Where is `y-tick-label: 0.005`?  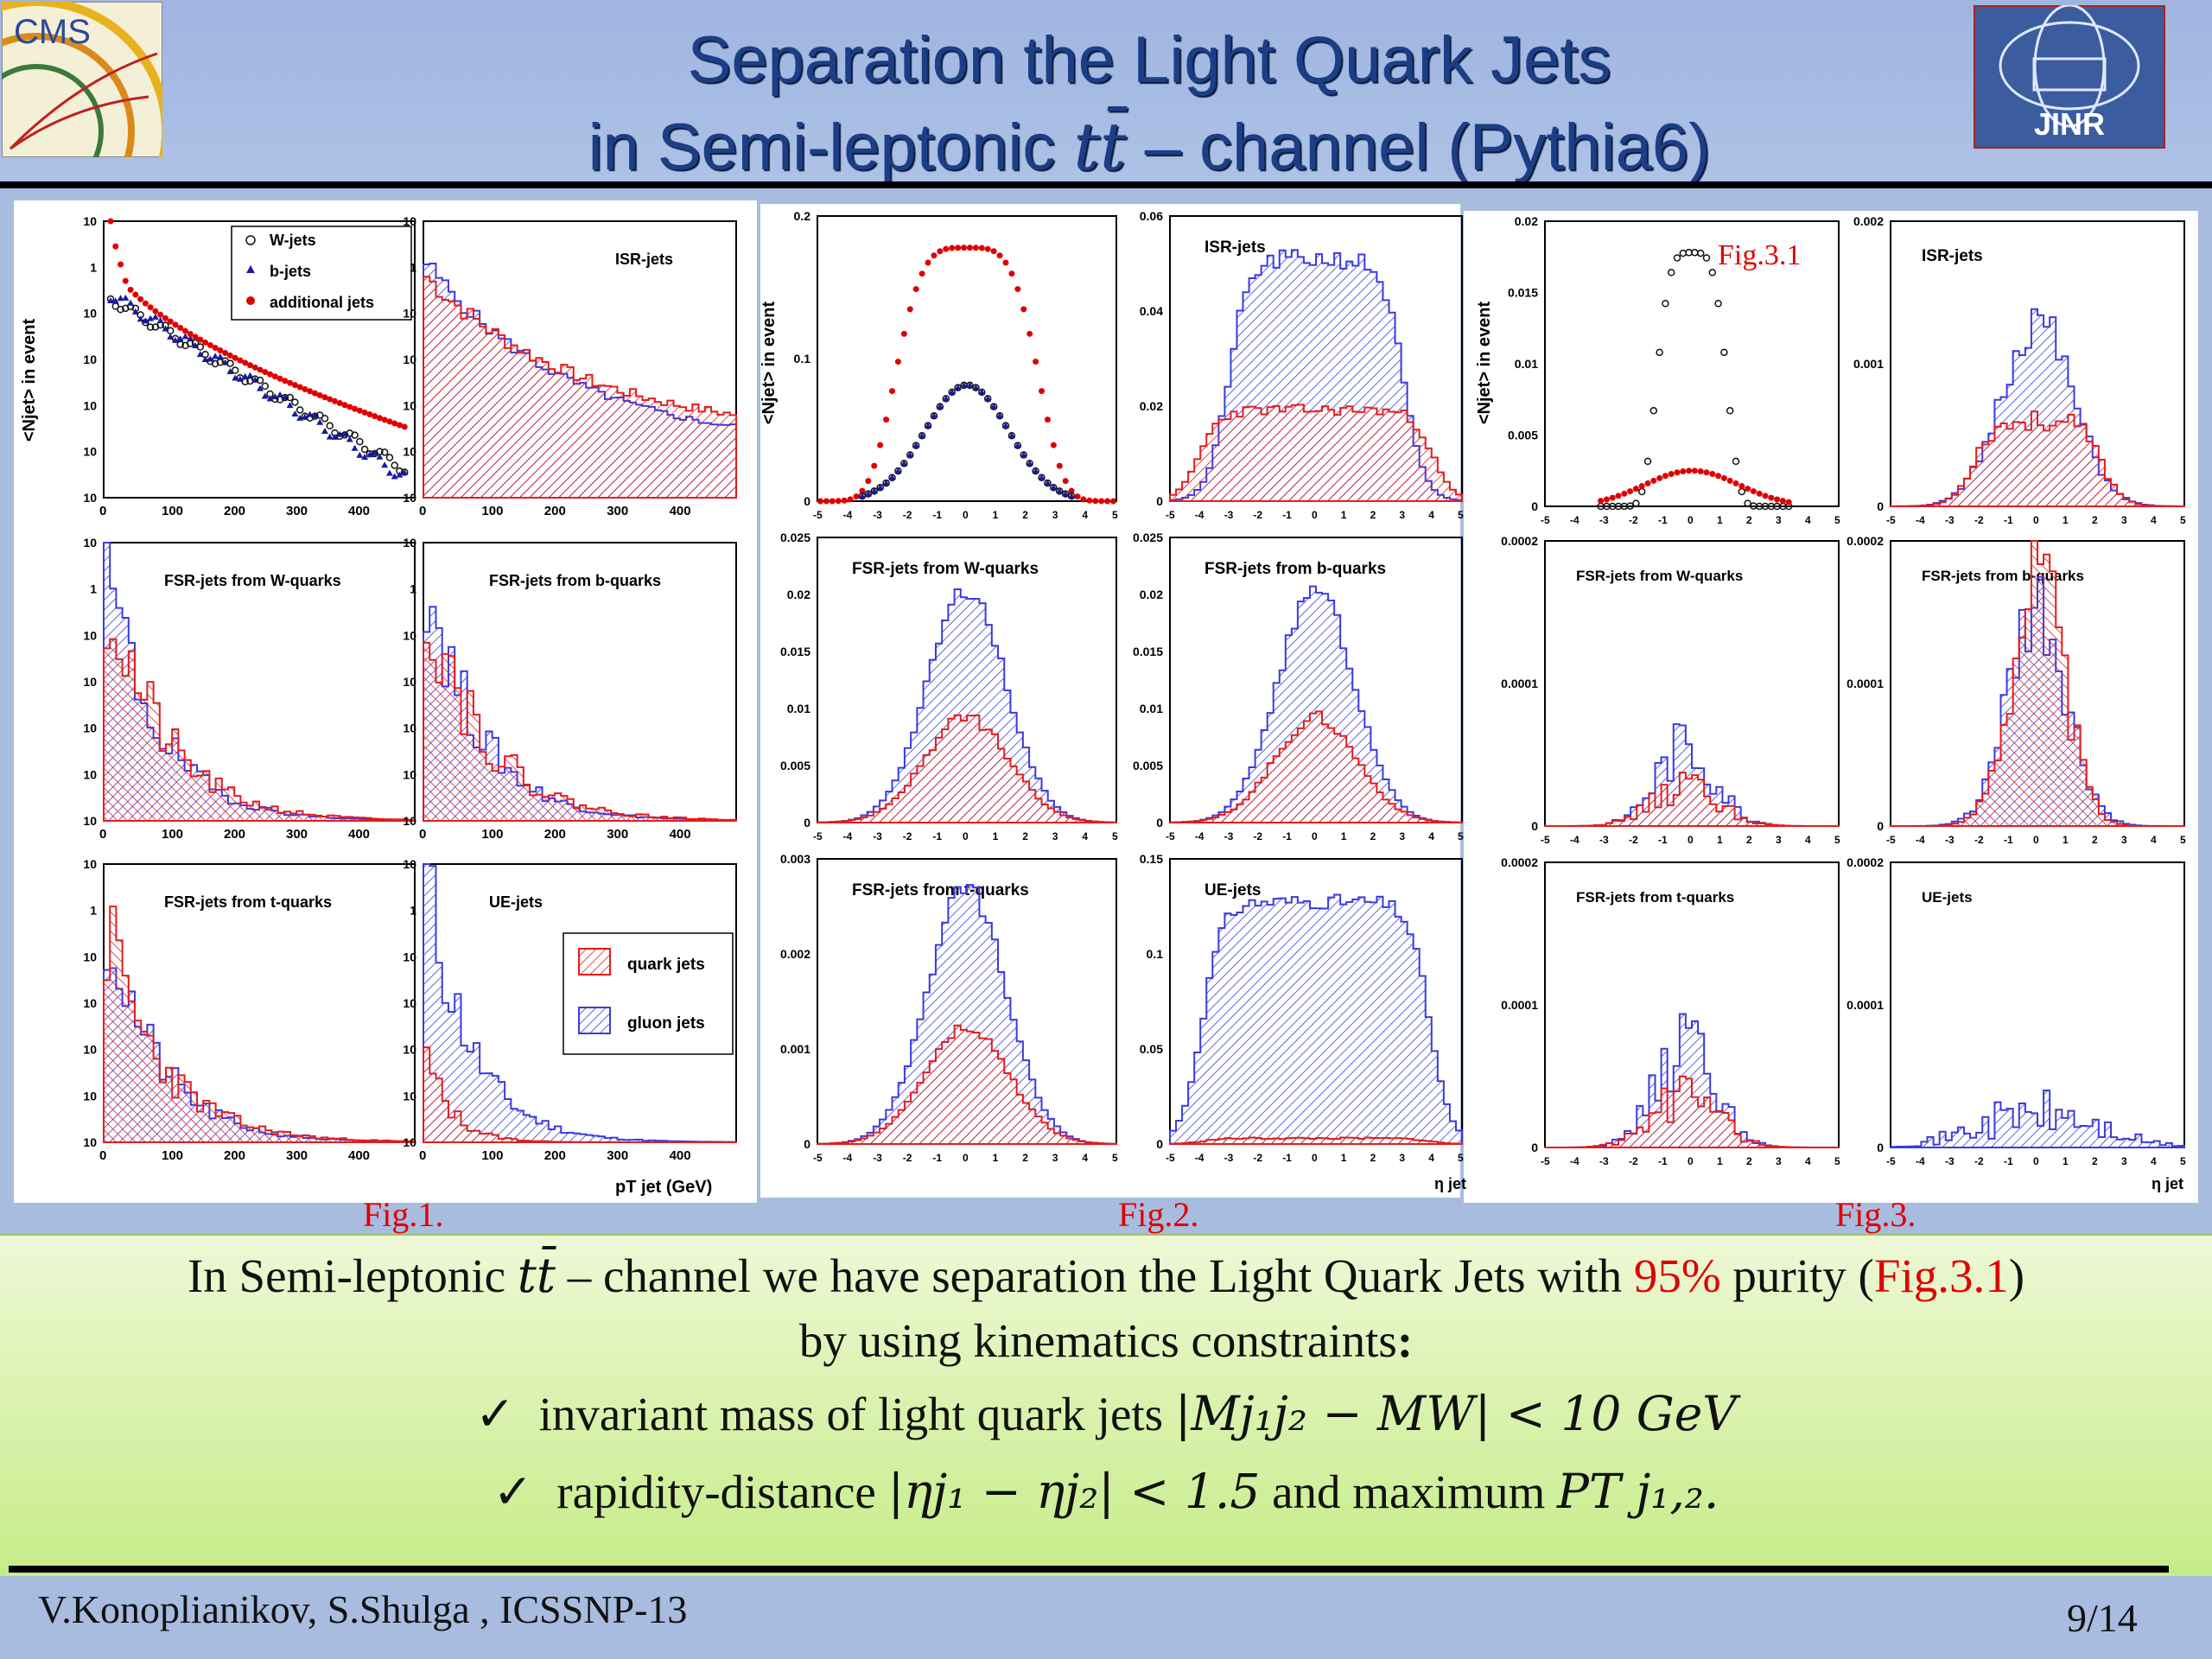 y-tick-label: 0.005 is located at coordinates (795, 765).